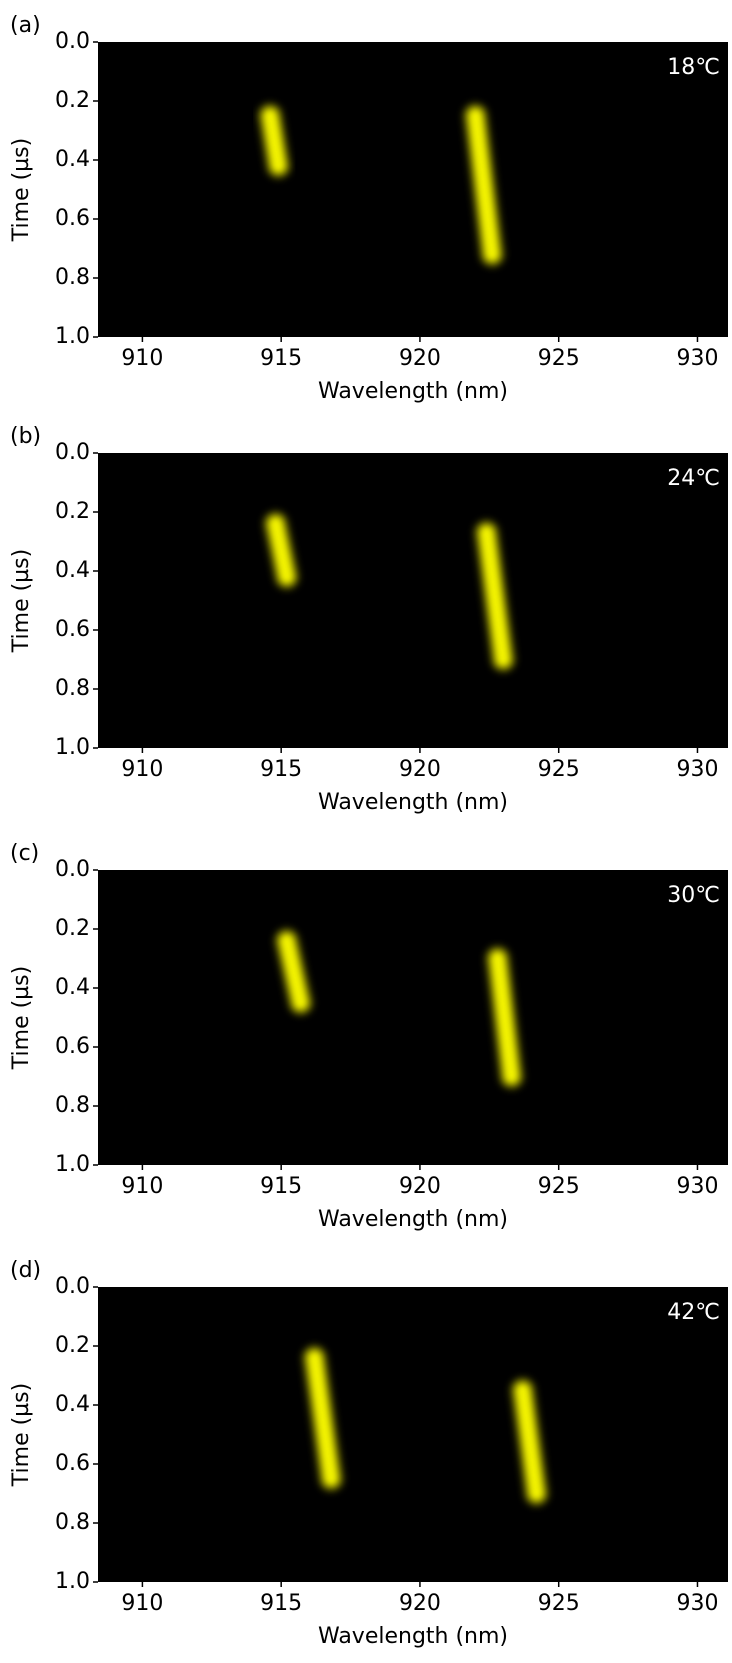 The width and height of the screenshot is (732, 1663). What do you see at coordinates (693, 478) in the screenshot?
I see `annotation: 24℃` at bounding box center [693, 478].